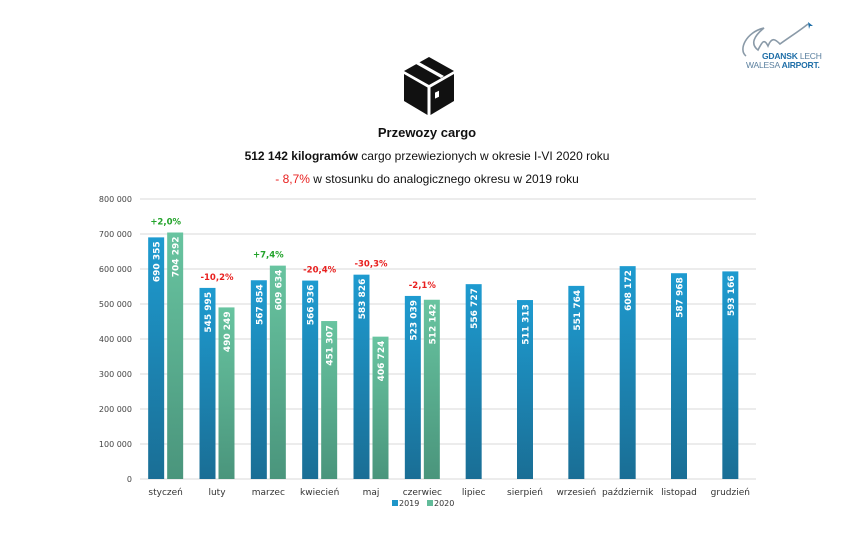  What do you see at coordinates (165, 222) in the screenshot?
I see `percent-change-label: +2,0%` at bounding box center [165, 222].